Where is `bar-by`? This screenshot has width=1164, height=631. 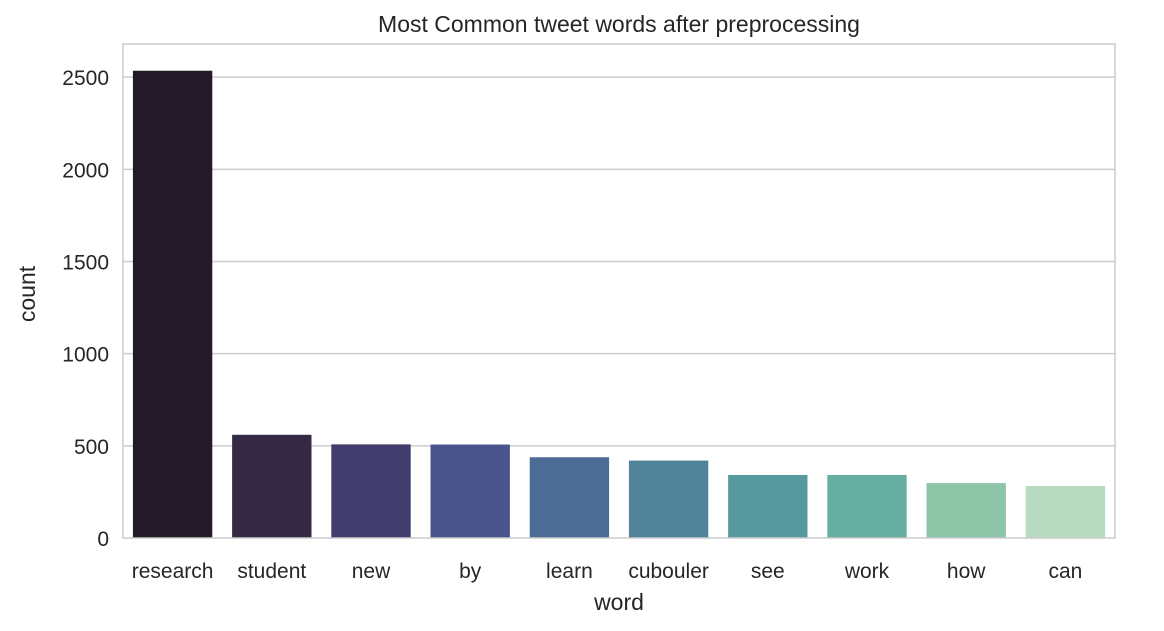 bar-by is located at coordinates (470, 491).